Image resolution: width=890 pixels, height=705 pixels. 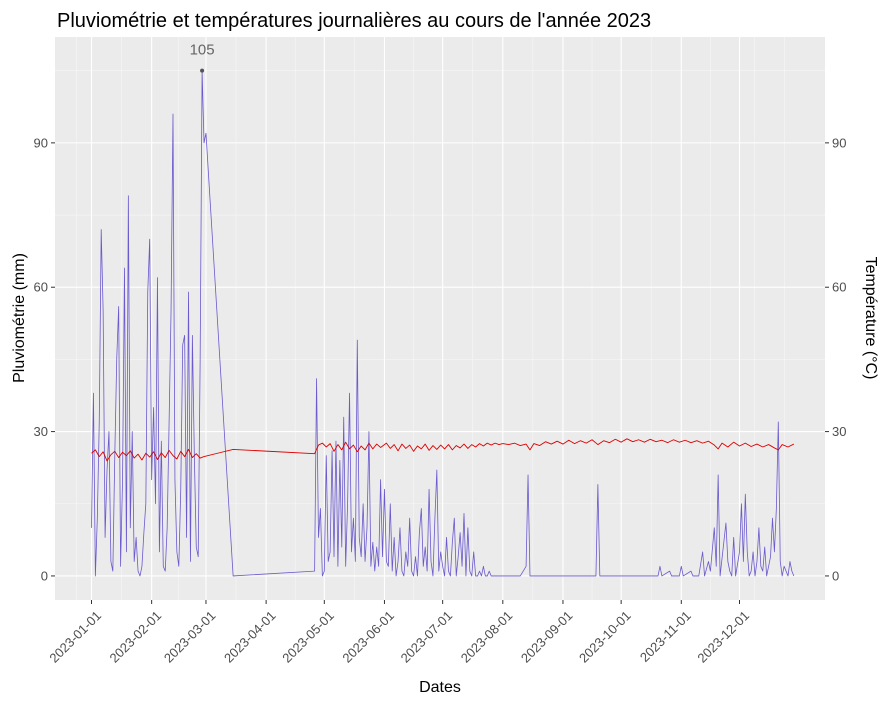 What do you see at coordinates (839, 287) in the screenshot?
I see `y-tick-label-right: 60` at bounding box center [839, 287].